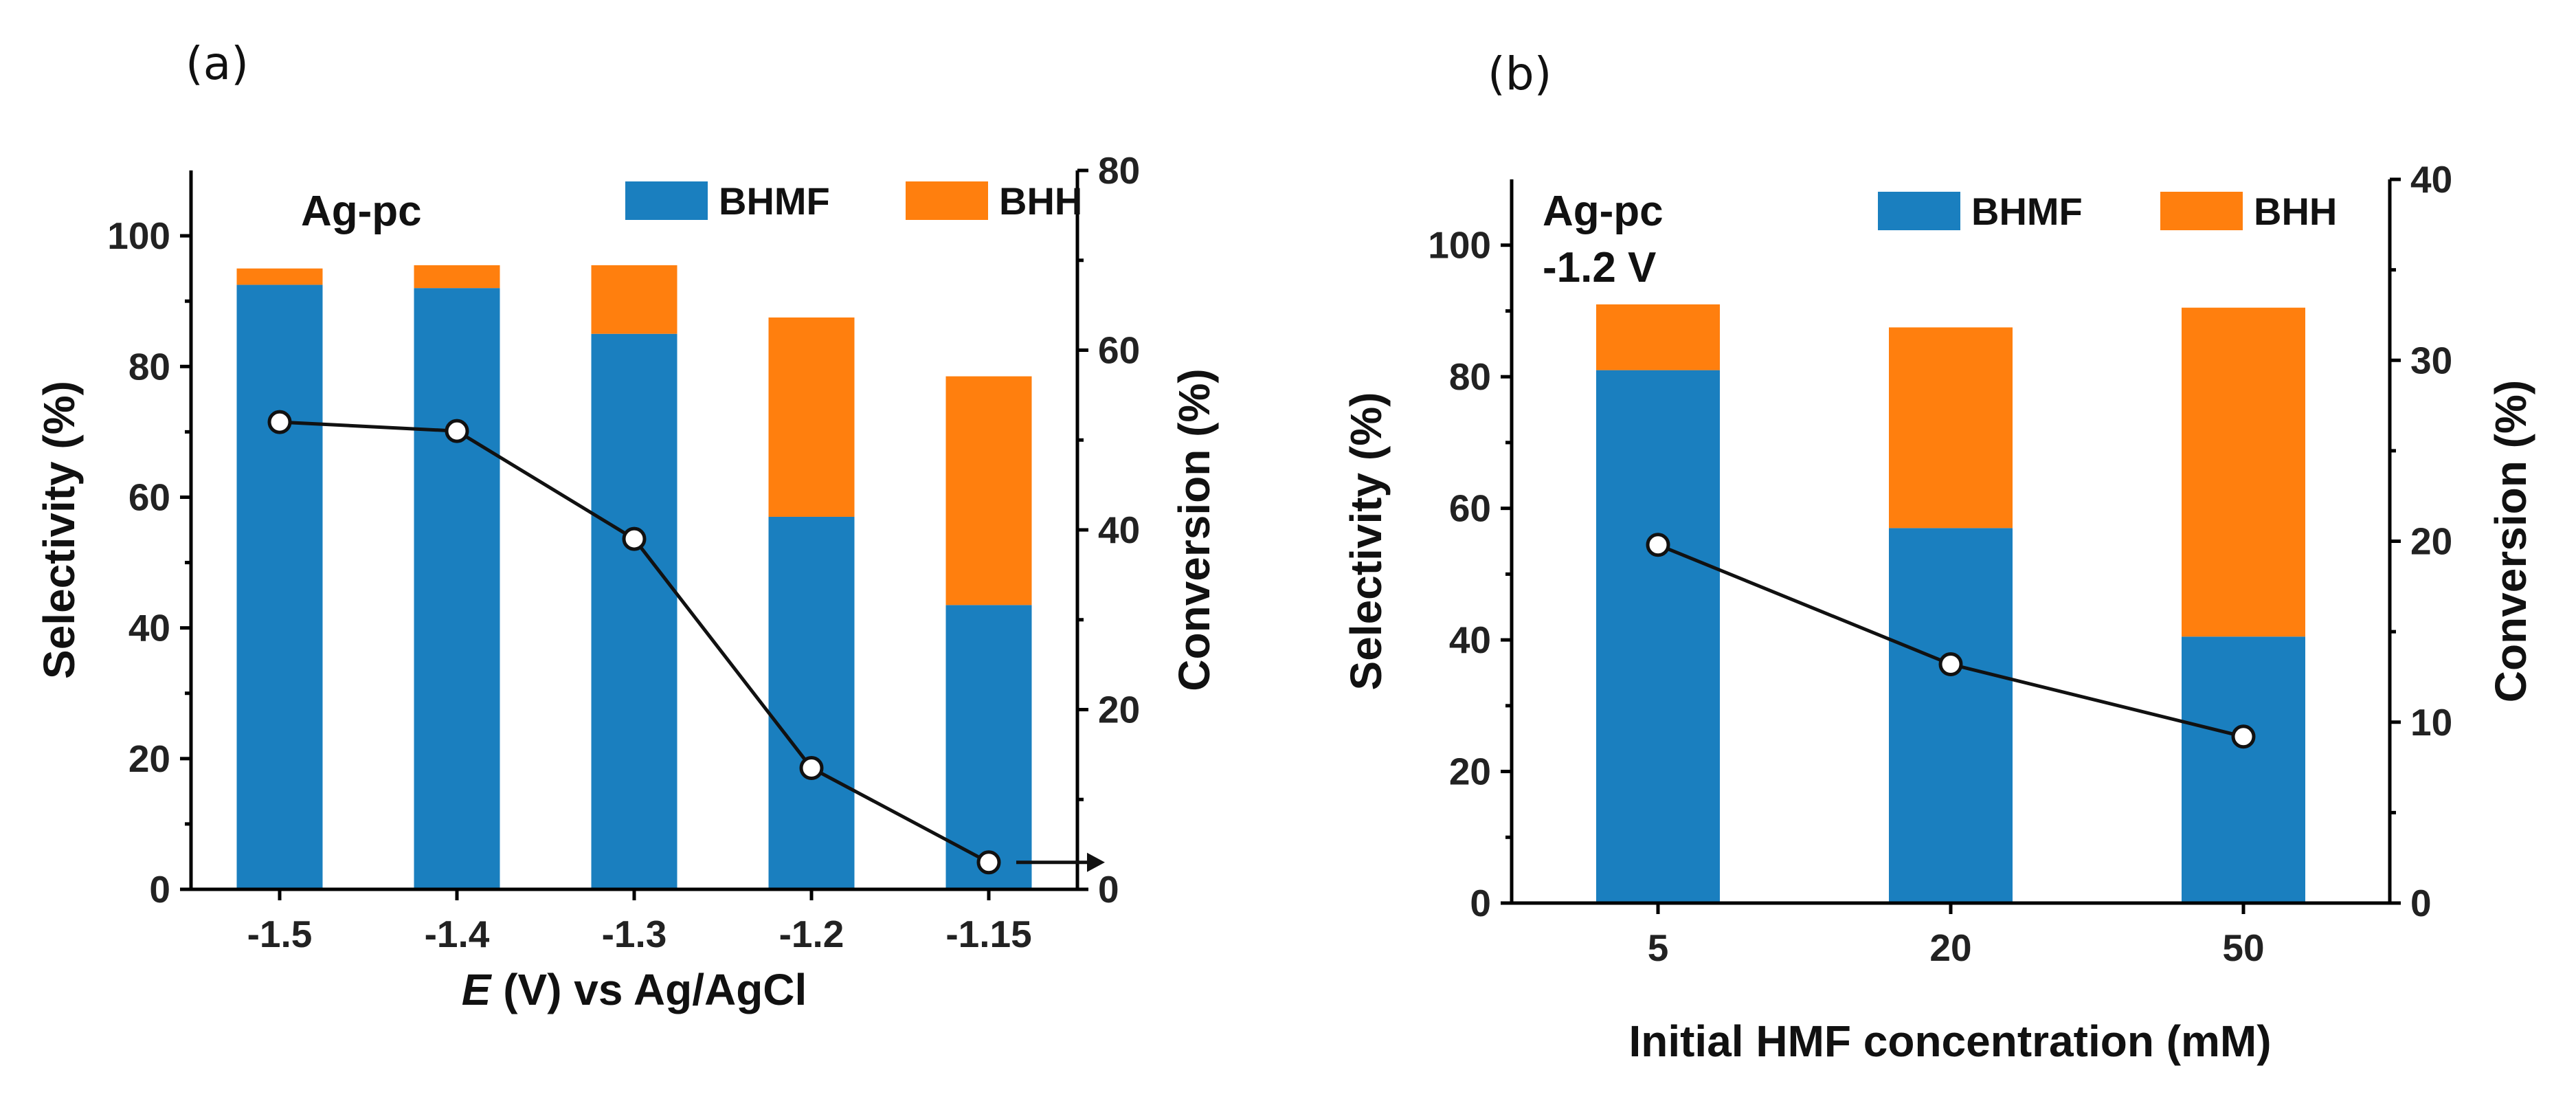  Describe the element at coordinates (457, 934) in the screenshot. I see `x-tick-label: -1.4` at that location.